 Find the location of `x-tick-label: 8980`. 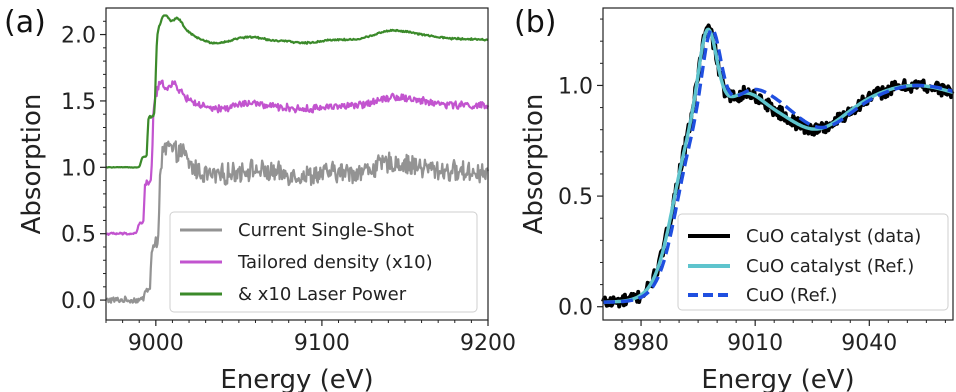

x-tick-label: 8980 is located at coordinates (641, 343).